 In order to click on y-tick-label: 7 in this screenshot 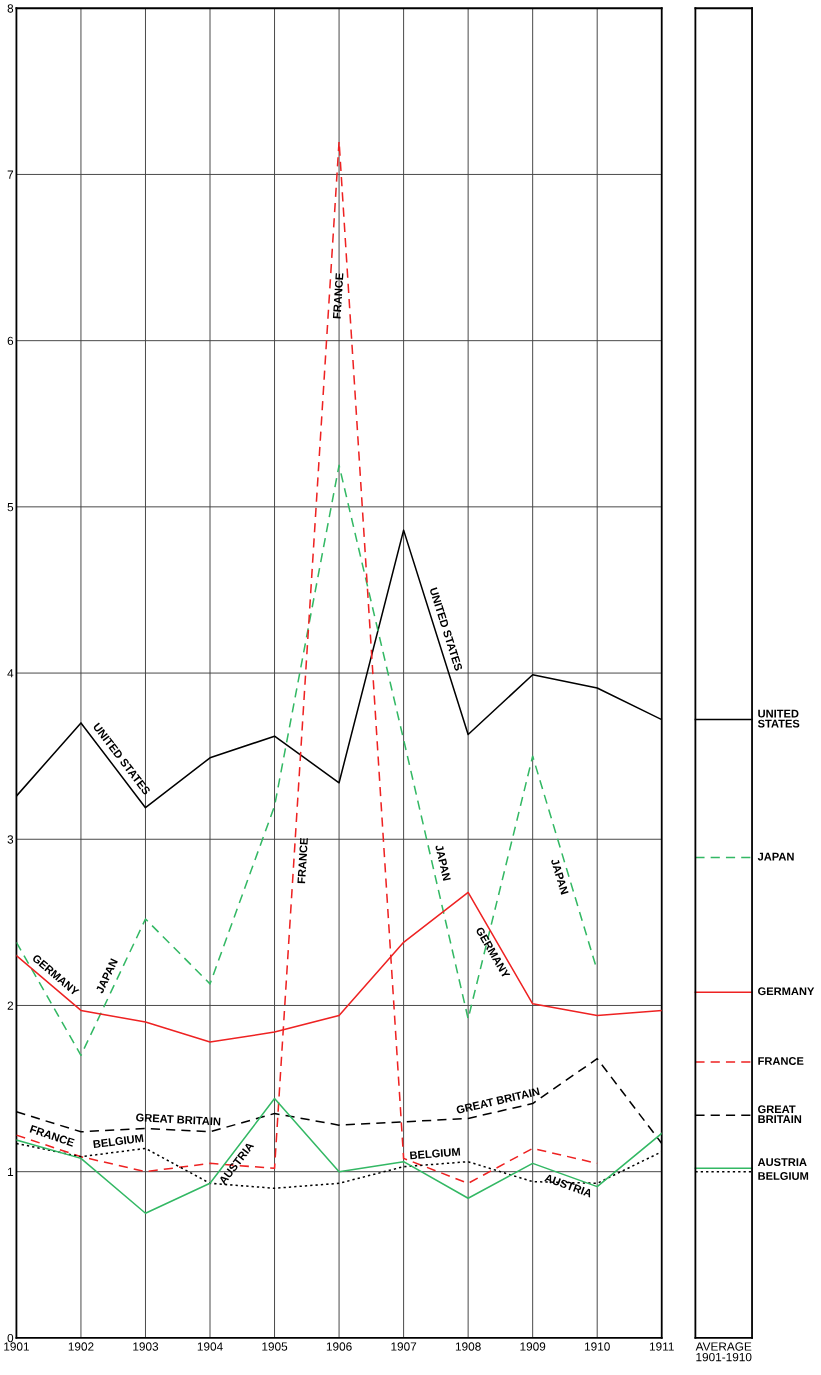, I will do `click(10, 174)`.